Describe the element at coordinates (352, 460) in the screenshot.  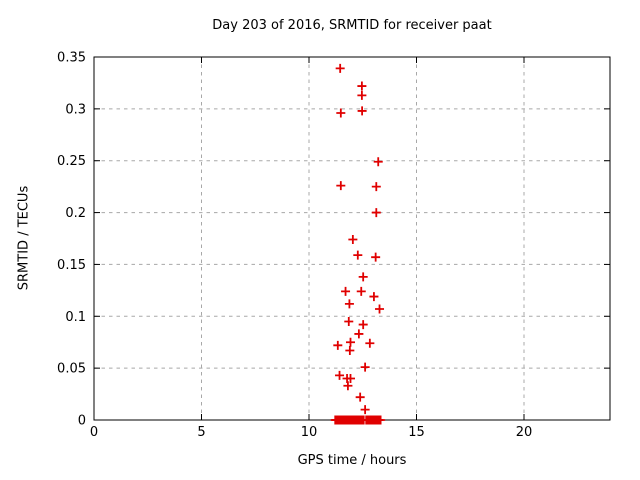
I see `x-axis-label: GPS time / hours` at that location.